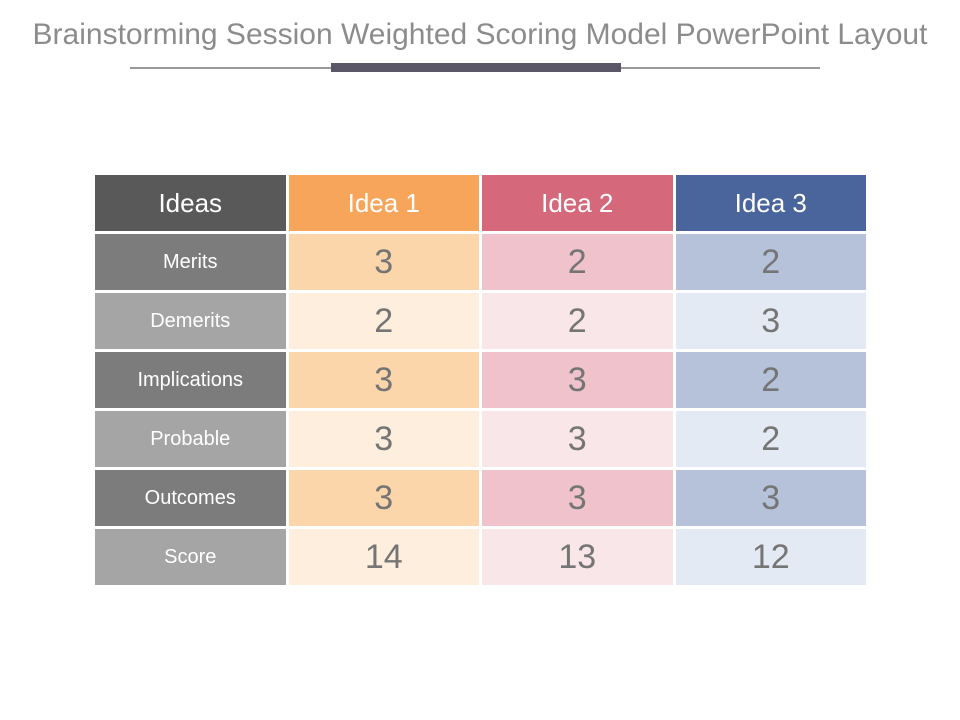 The image size is (960, 720). What do you see at coordinates (383, 321) in the screenshot?
I see `cell-demerits-idea-1: 2` at bounding box center [383, 321].